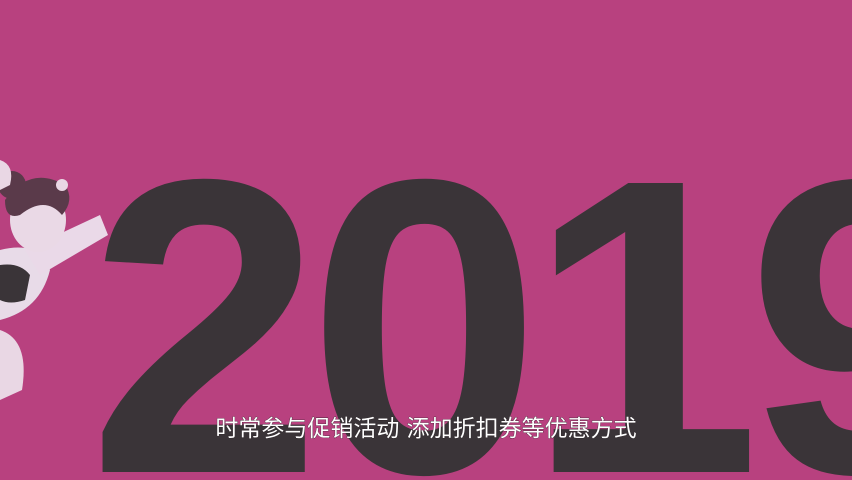  What do you see at coordinates (425, 429) in the screenshot?
I see `subtitle: 时常参与促销活动 添加折扣券等优惠方式` at bounding box center [425, 429].